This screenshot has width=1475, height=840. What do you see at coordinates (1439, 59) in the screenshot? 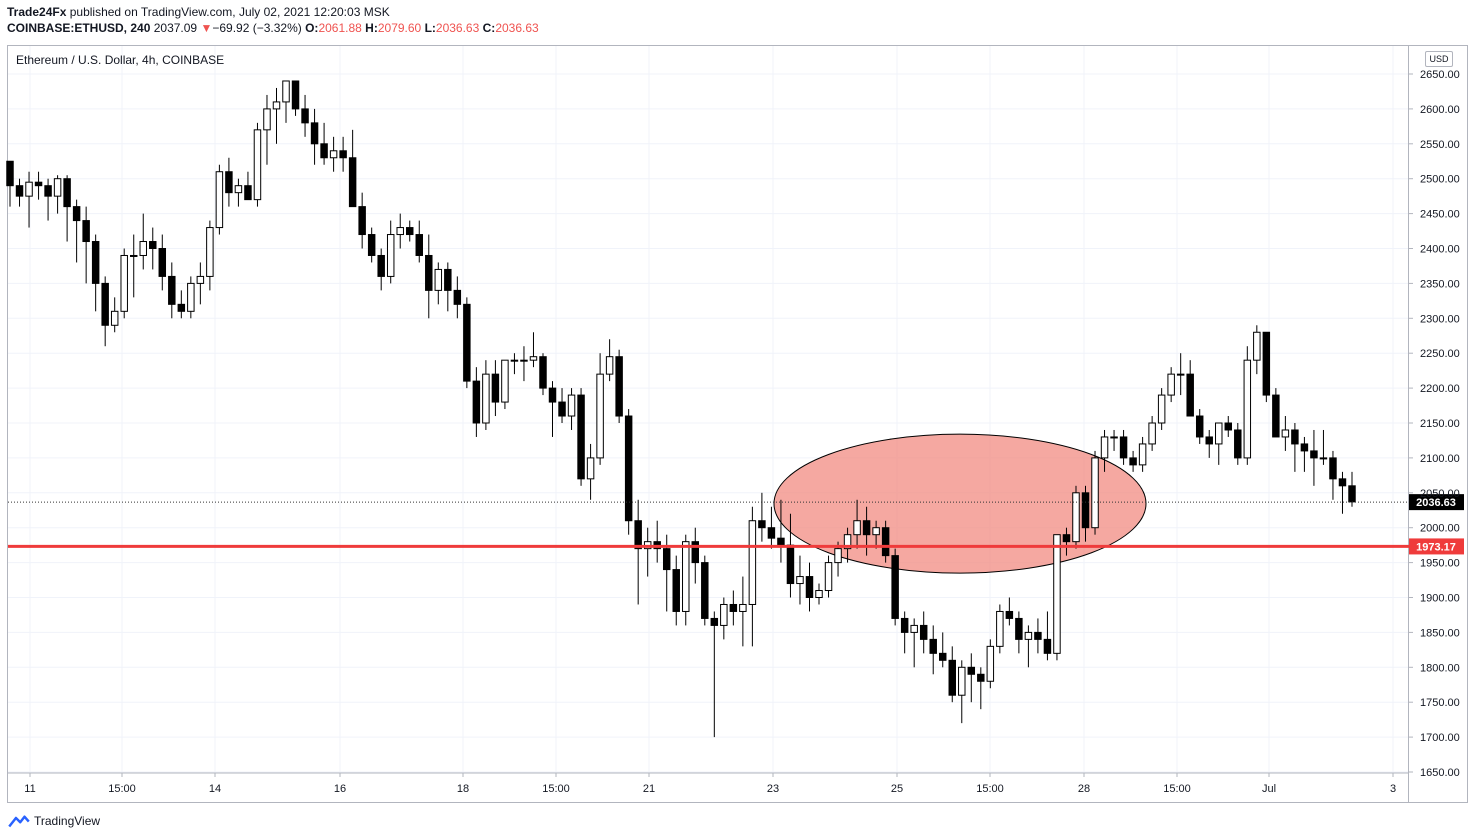
I see `currency-badge: USD` at bounding box center [1439, 59].